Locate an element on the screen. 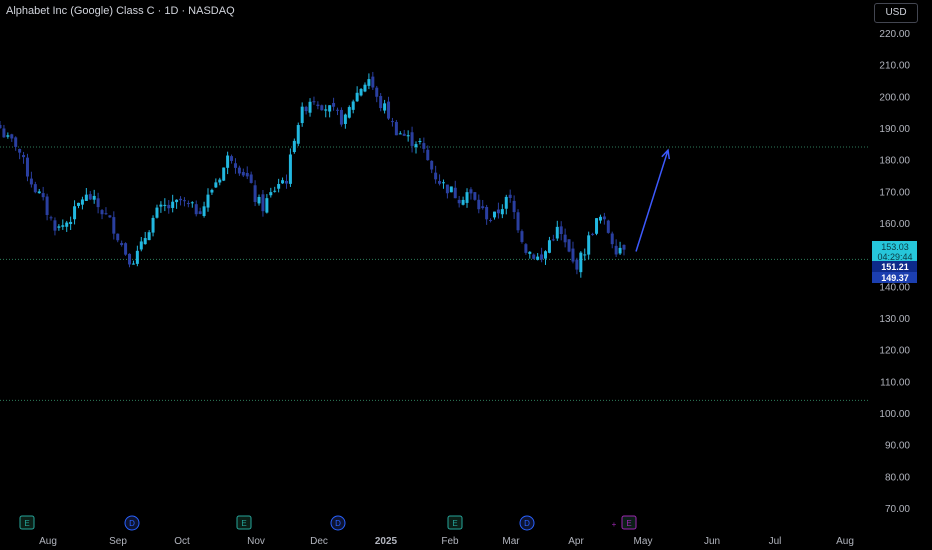 The image size is (932, 550). dividend-marker is located at coordinates (132, 523).